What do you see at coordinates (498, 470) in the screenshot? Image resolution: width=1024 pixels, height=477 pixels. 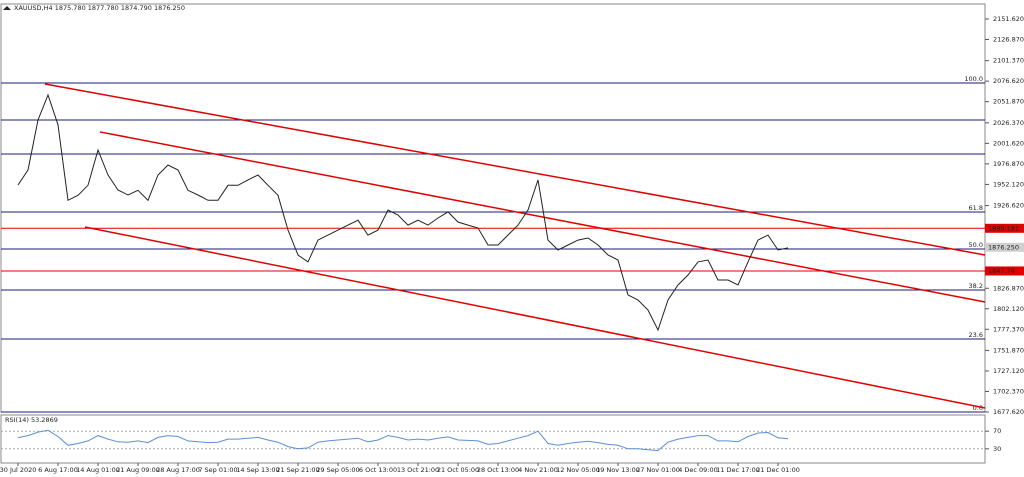 I see `x-tick-label: 28 Oct 13:00` at bounding box center [498, 470].